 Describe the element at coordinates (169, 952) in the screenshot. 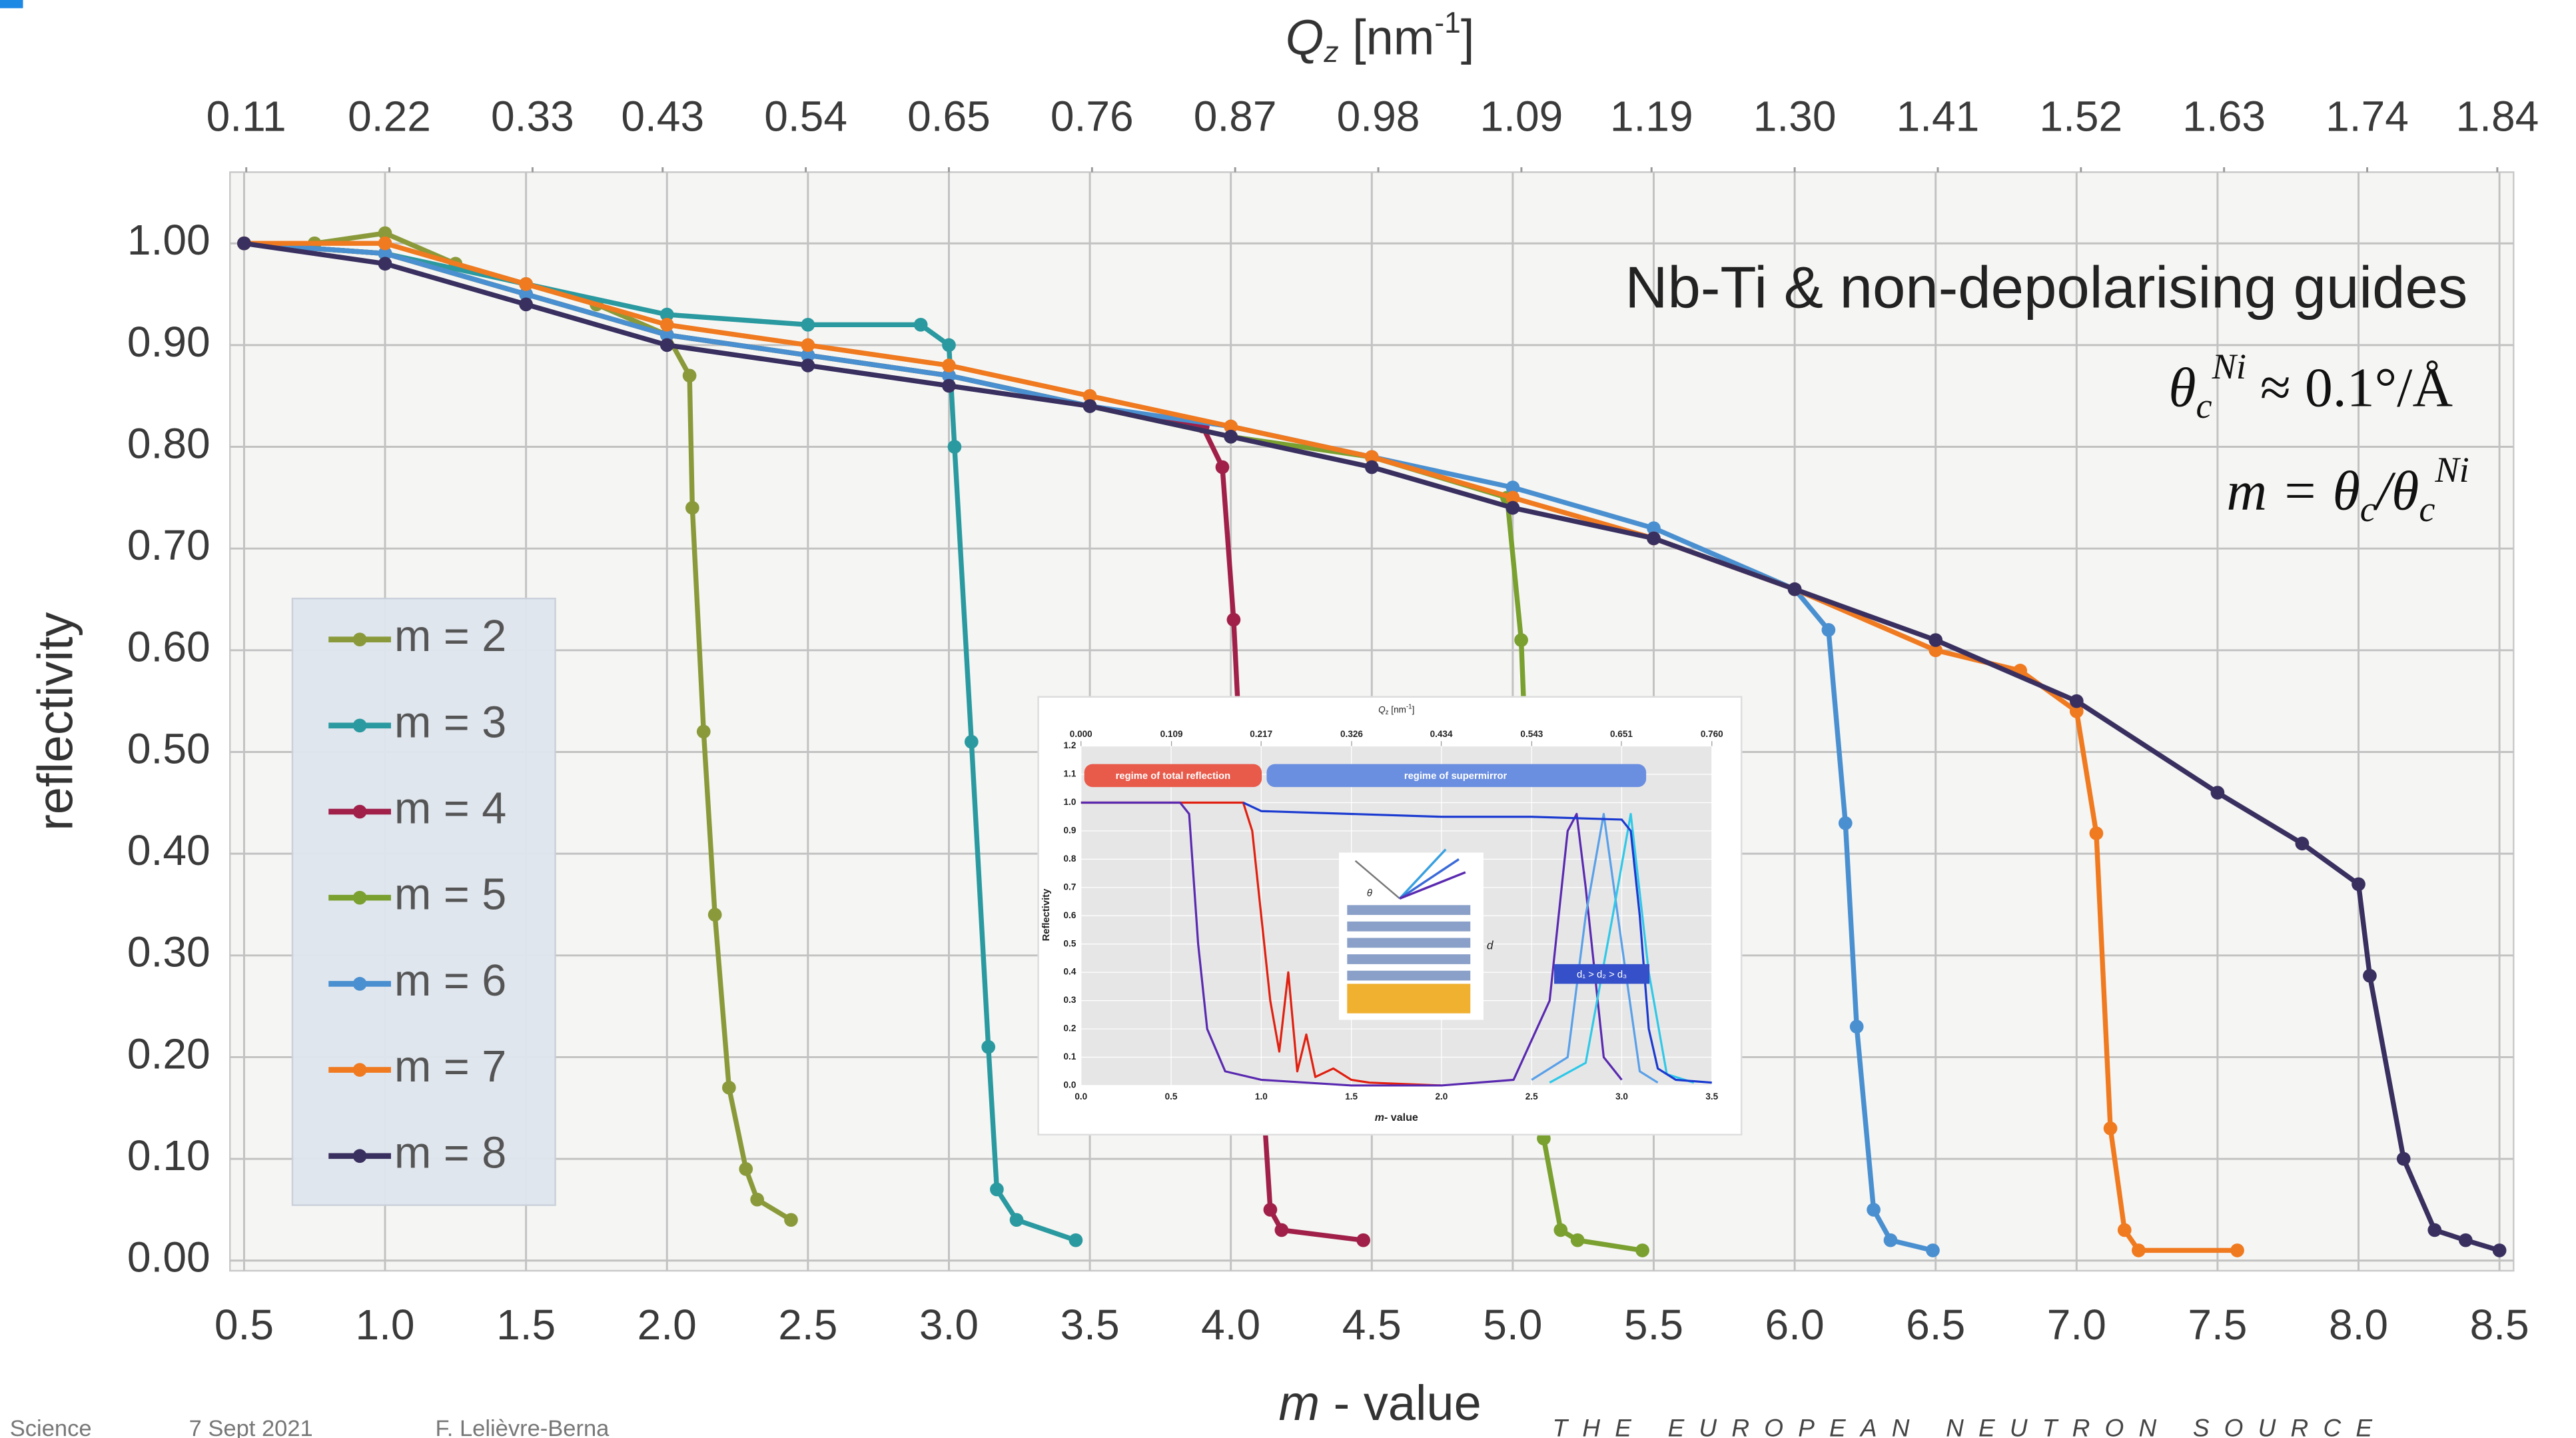

I see `y-tick-label: 0.30` at that location.